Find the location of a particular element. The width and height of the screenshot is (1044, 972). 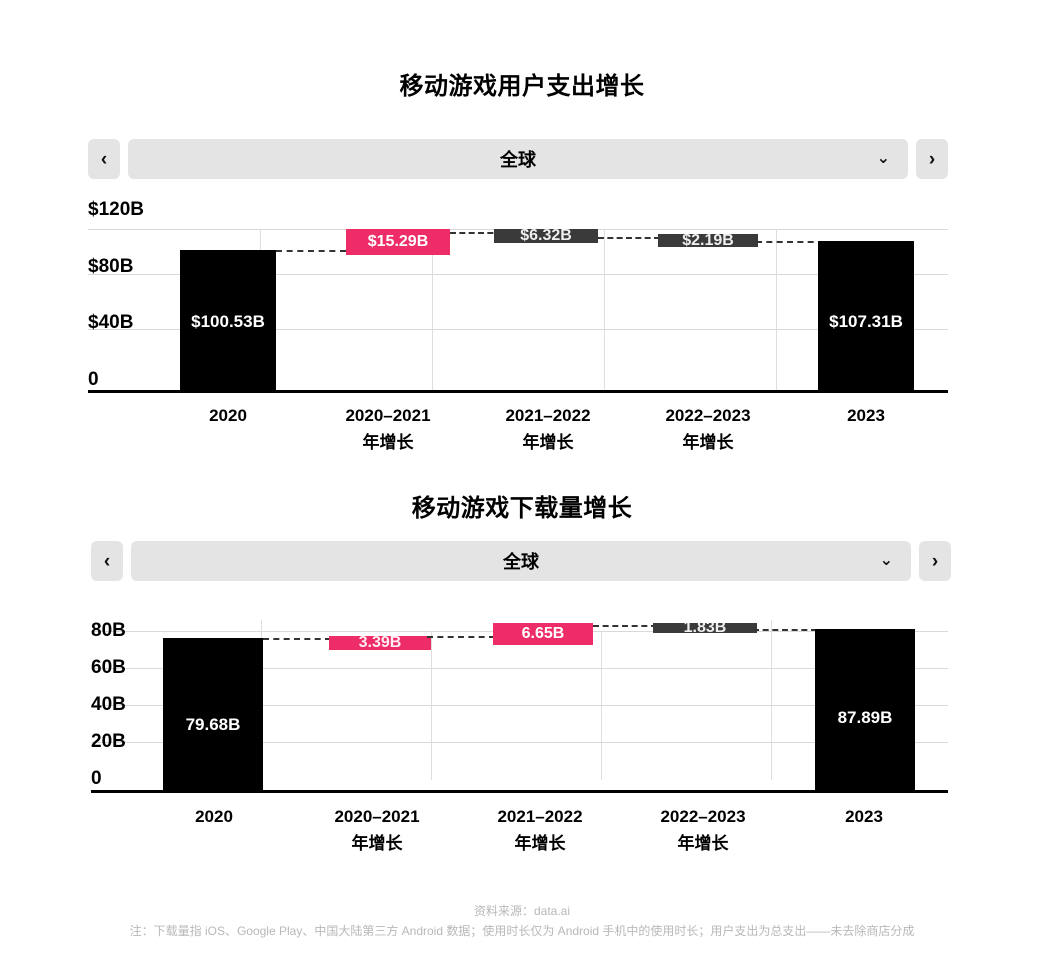

xtick-2020-downloads: 2020 is located at coordinates (214, 816).